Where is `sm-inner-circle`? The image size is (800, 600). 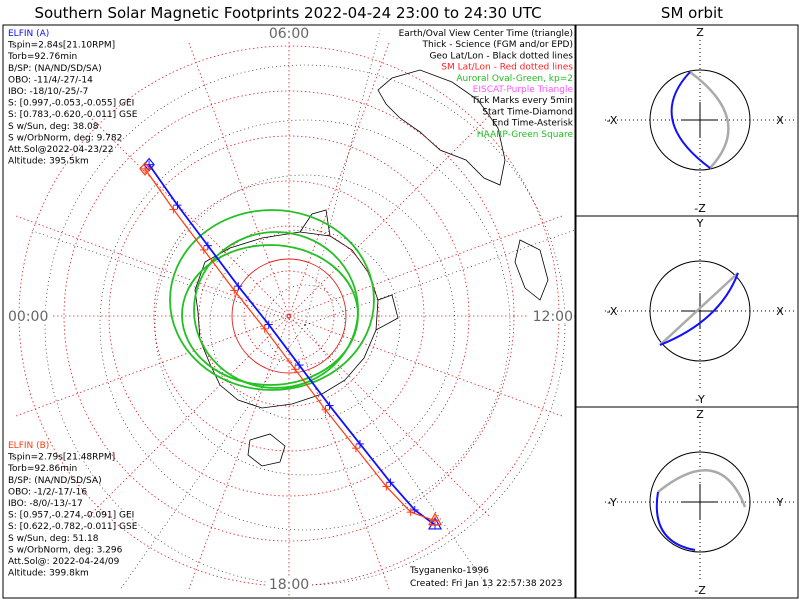 sm-inner-circle is located at coordinates (289, 316).